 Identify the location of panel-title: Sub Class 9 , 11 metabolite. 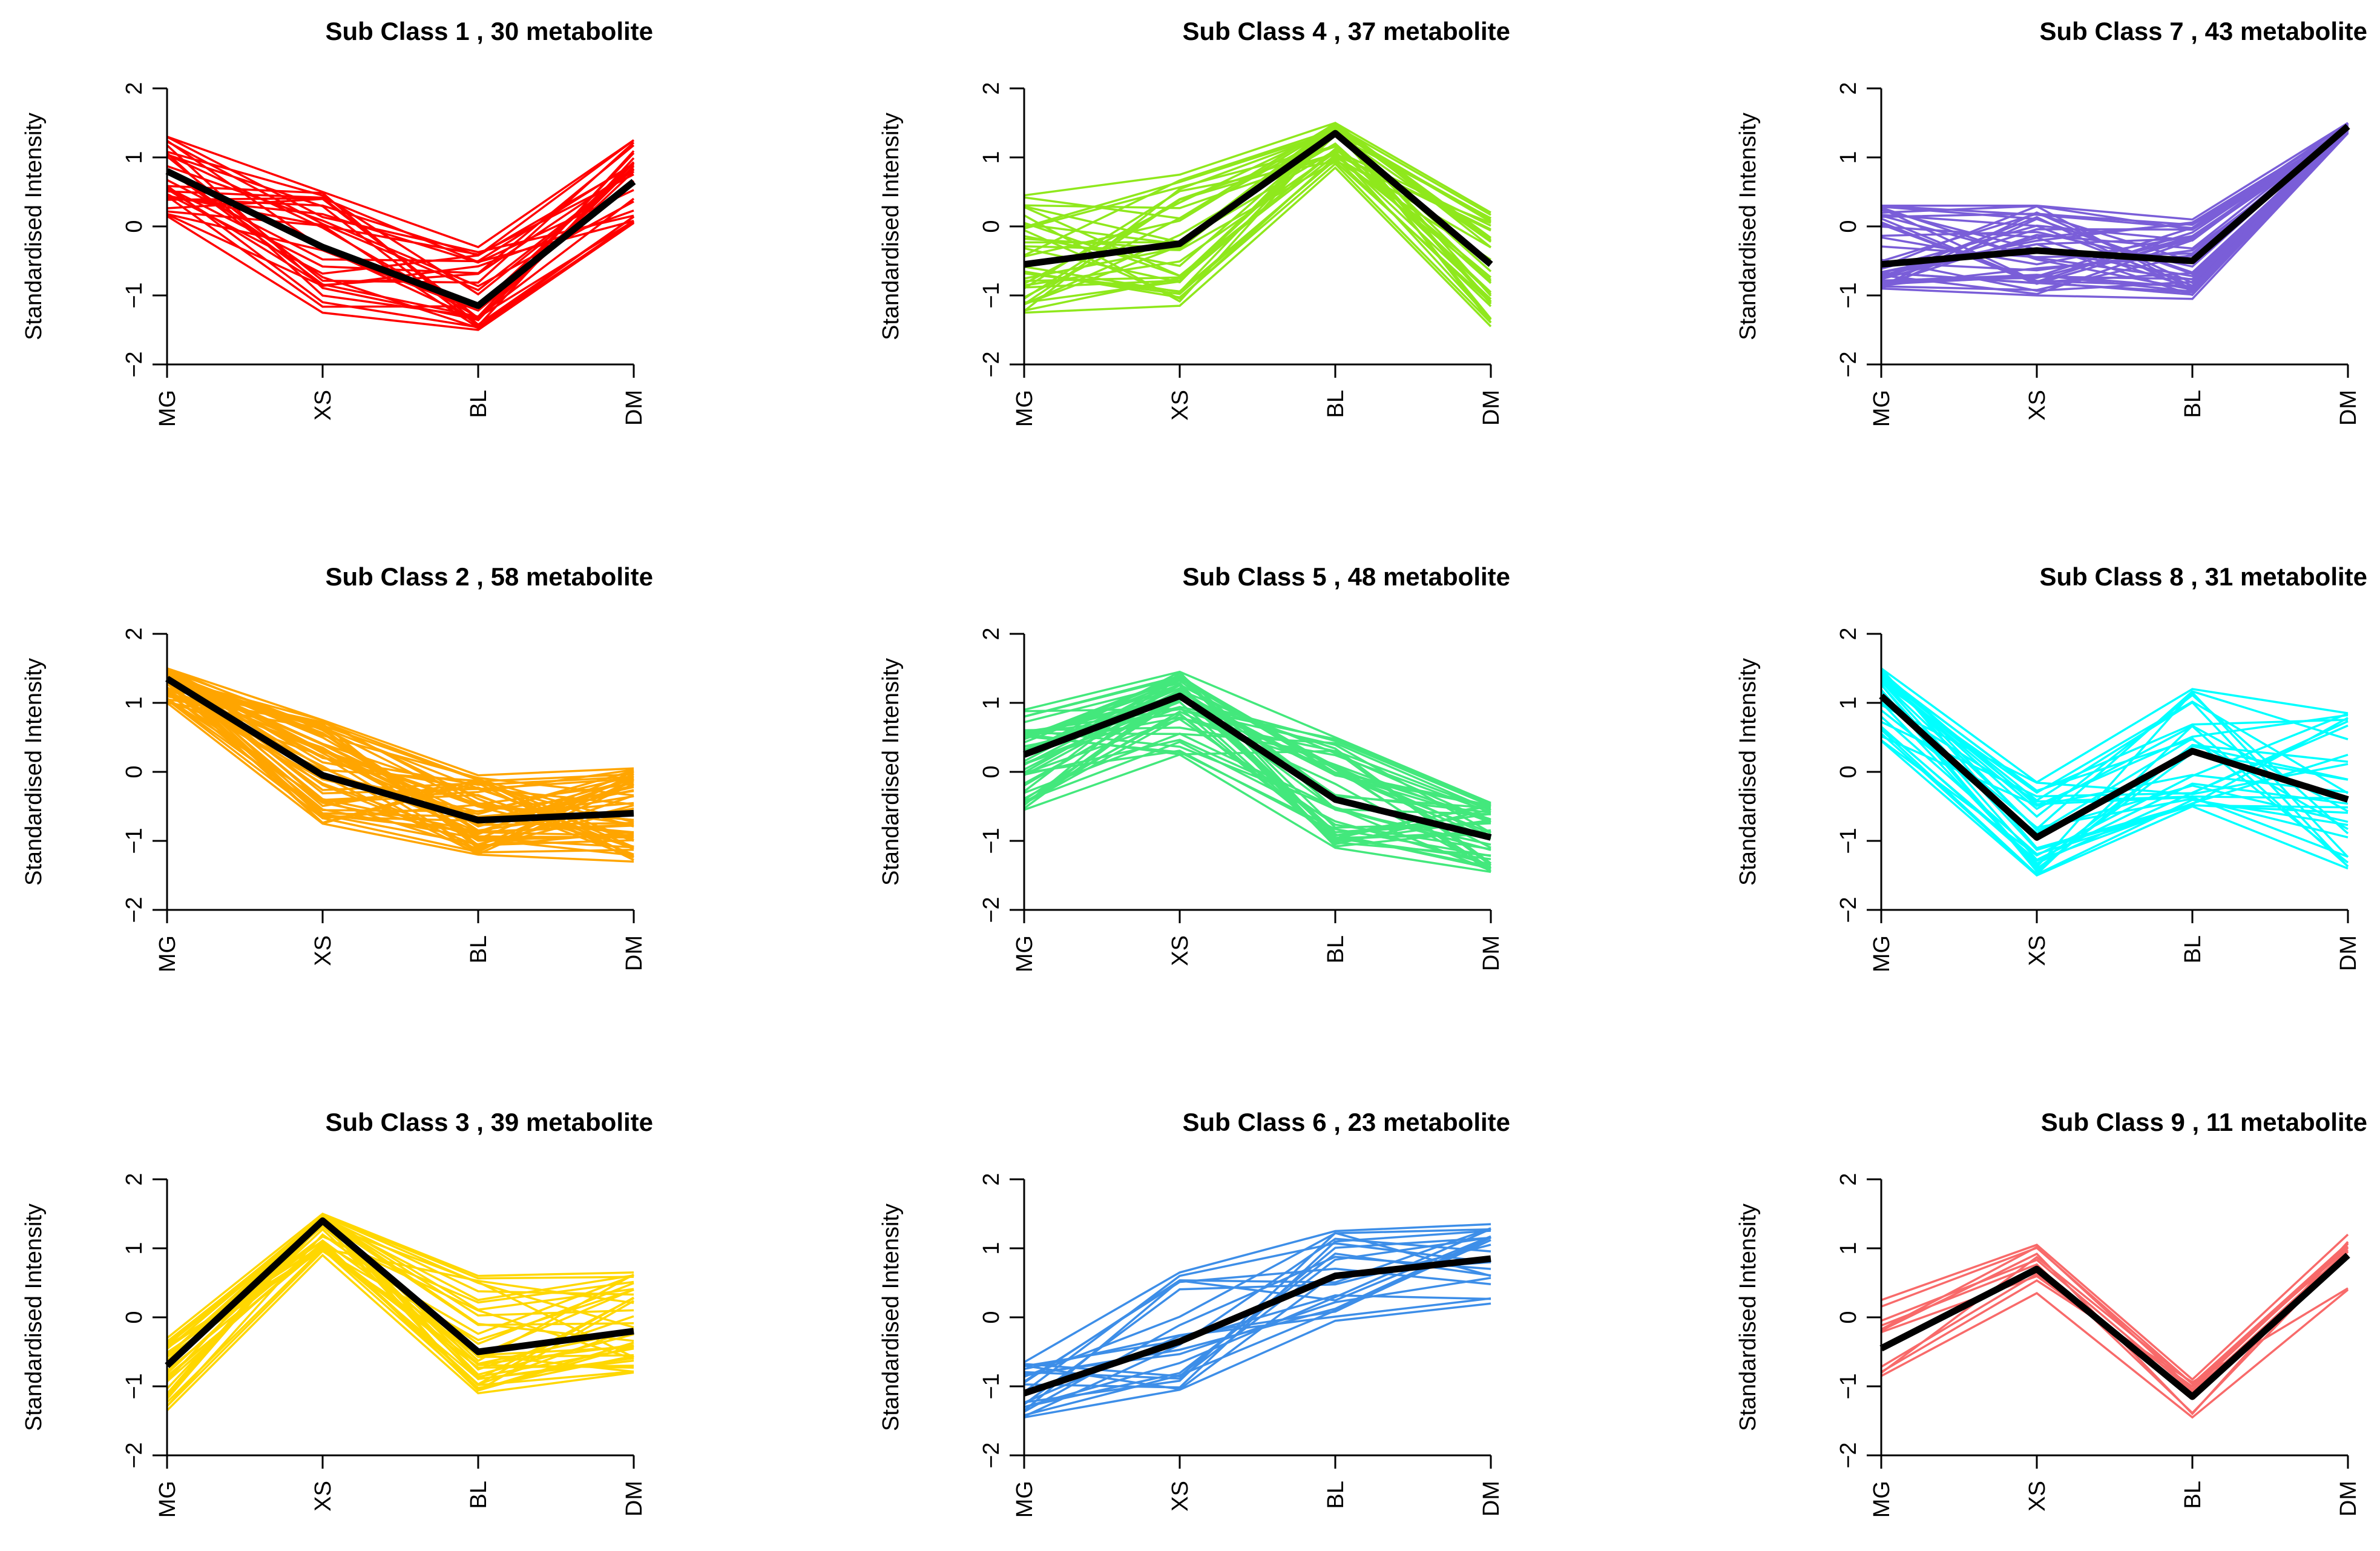
(2204, 1122).